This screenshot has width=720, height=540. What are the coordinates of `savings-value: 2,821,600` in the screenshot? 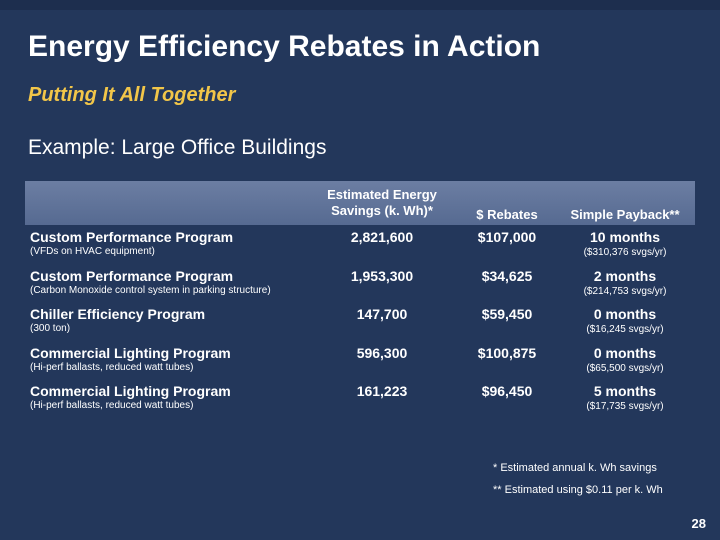 It's located at (382, 237).